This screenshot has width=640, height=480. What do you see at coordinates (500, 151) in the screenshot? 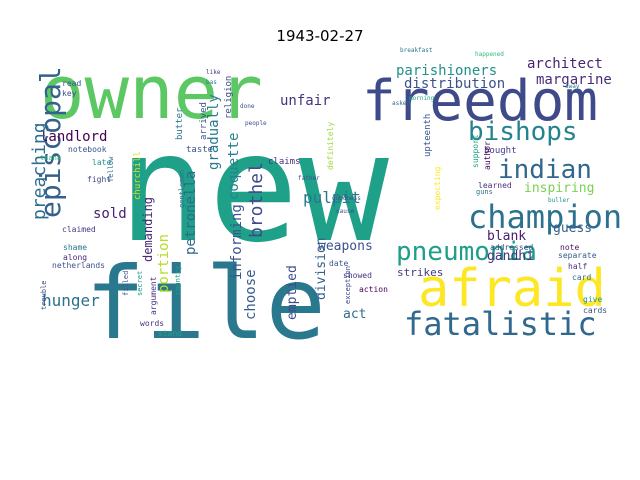
I see `word-bought: bought` at bounding box center [500, 151].